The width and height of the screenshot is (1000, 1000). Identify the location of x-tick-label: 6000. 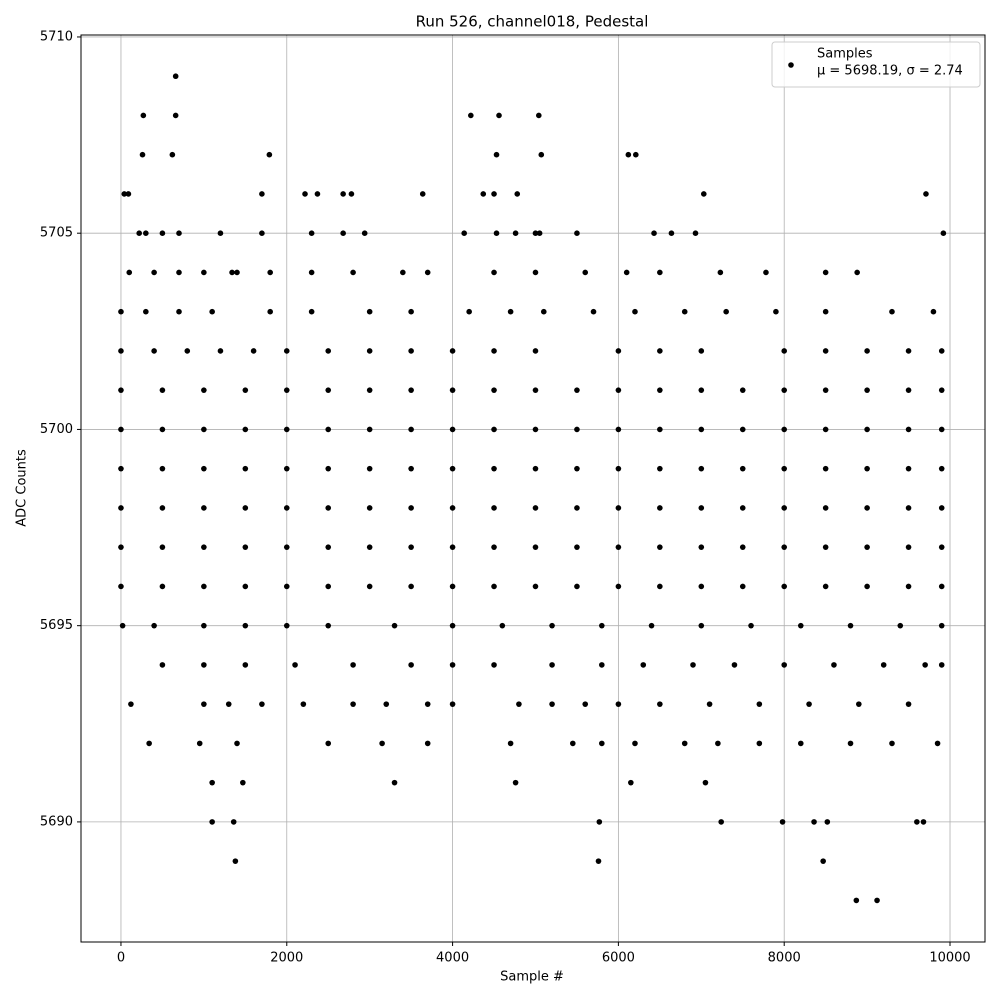
(618, 958).